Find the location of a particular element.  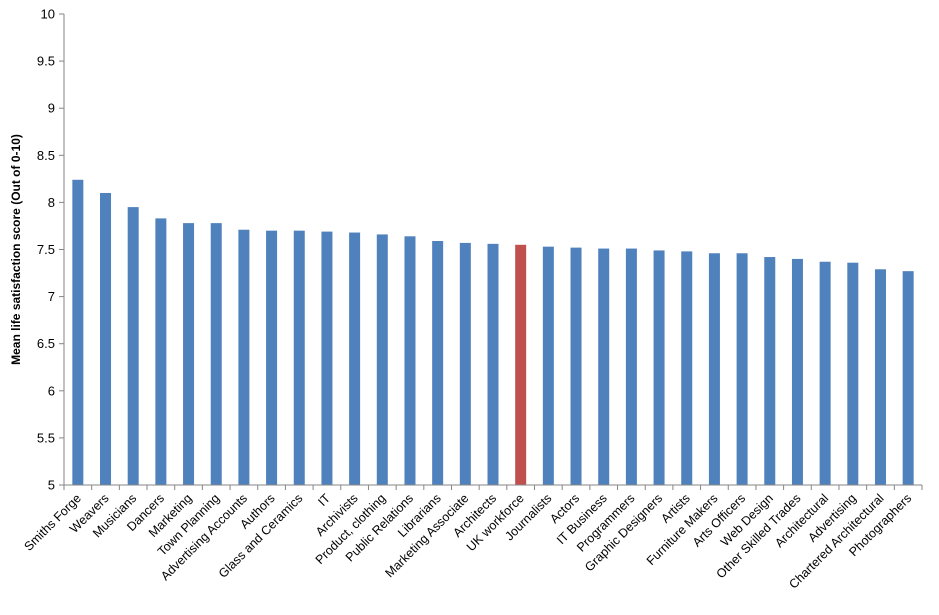

y-tick-label: 7.5 is located at coordinates (46, 249).